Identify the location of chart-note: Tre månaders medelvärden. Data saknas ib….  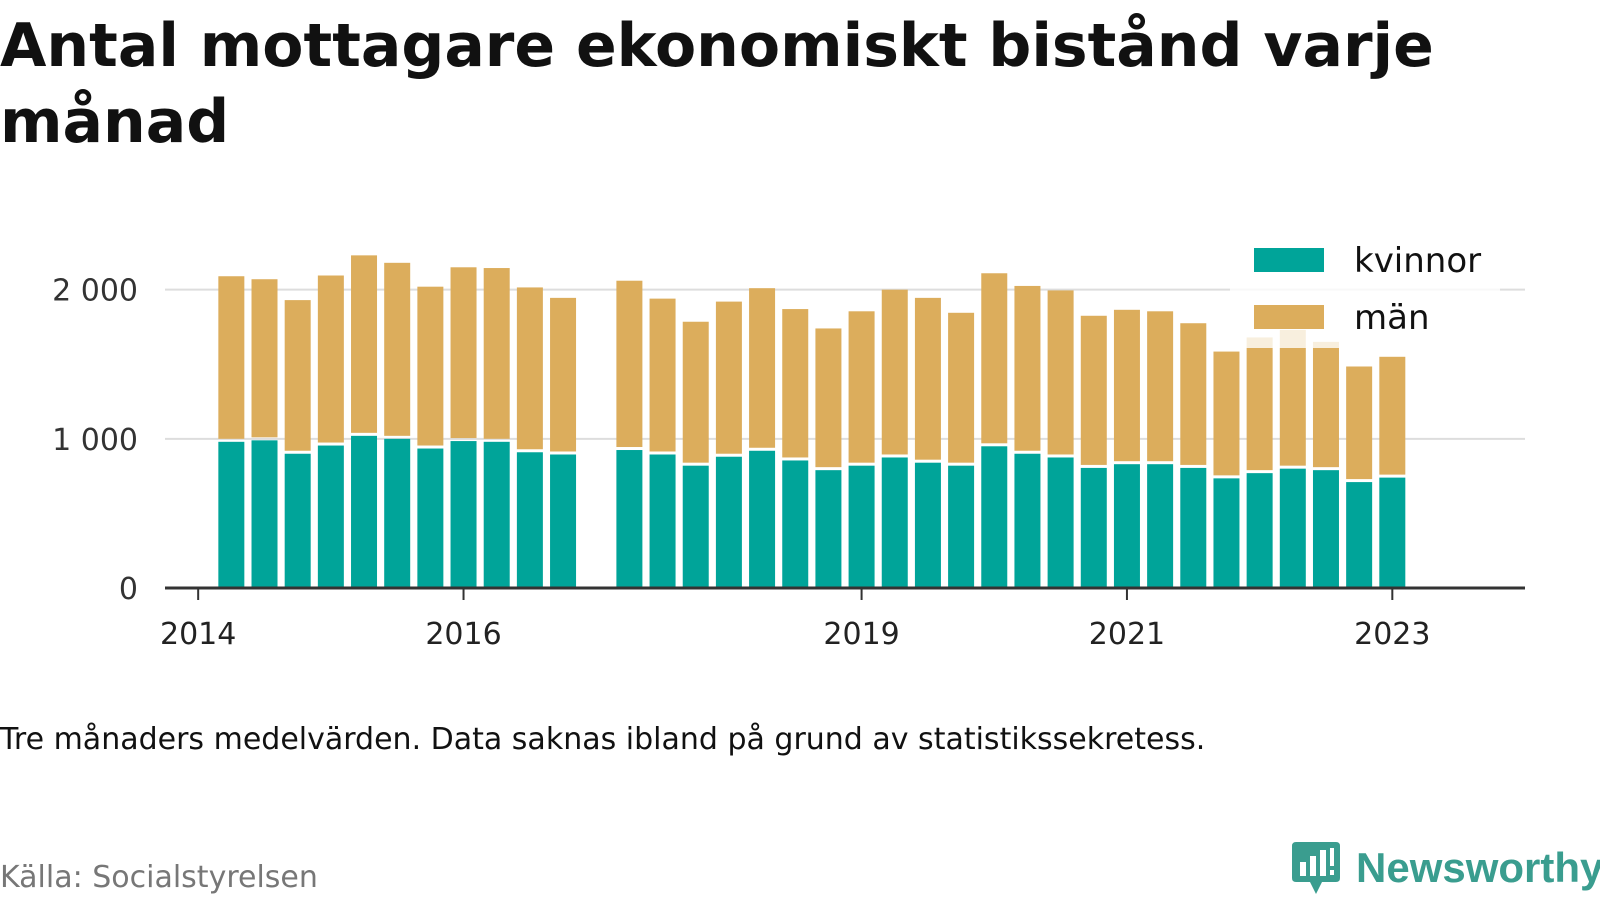
(603, 739).